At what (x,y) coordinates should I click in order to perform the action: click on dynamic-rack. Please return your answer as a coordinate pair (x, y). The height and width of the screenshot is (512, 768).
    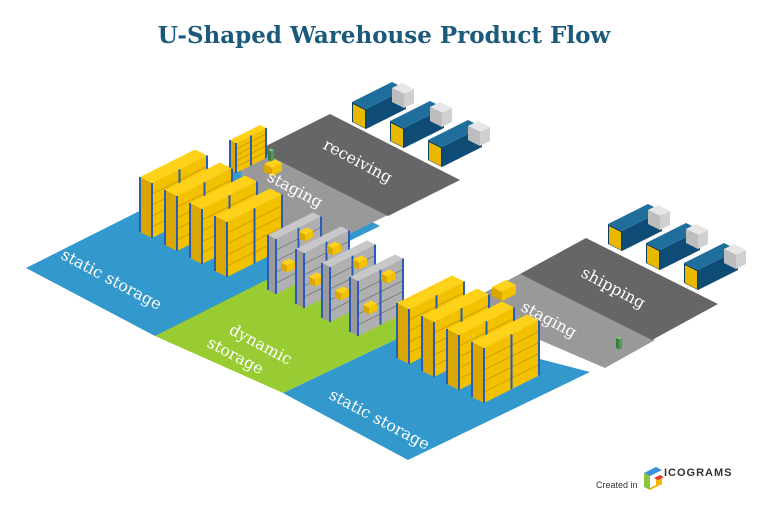
    Looking at the image, I should click on (376, 295).